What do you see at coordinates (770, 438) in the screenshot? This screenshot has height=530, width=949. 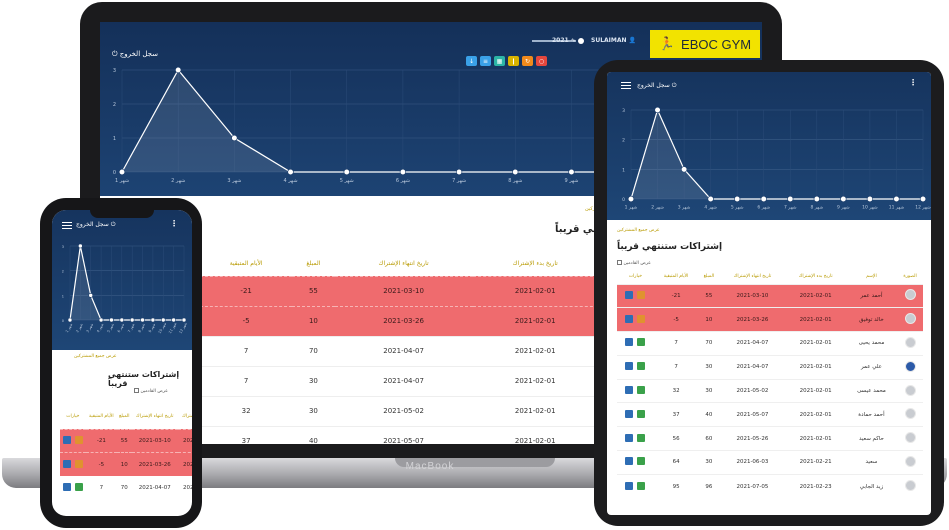 I see `table-row: 56 60 2021-05-26 2021-02-01 حاكم سعيد` at bounding box center [770, 438].